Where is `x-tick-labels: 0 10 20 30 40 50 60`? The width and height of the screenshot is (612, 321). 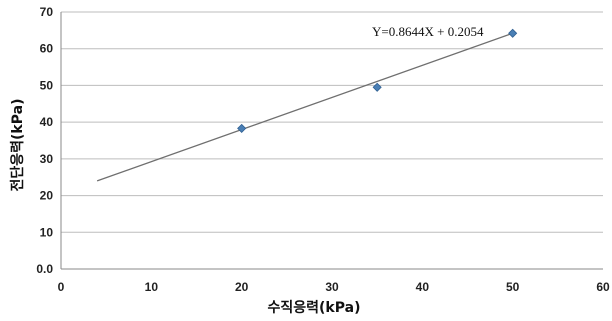
x-tick-labels: 0 10 20 30 40 50 60 is located at coordinates (334, 287).